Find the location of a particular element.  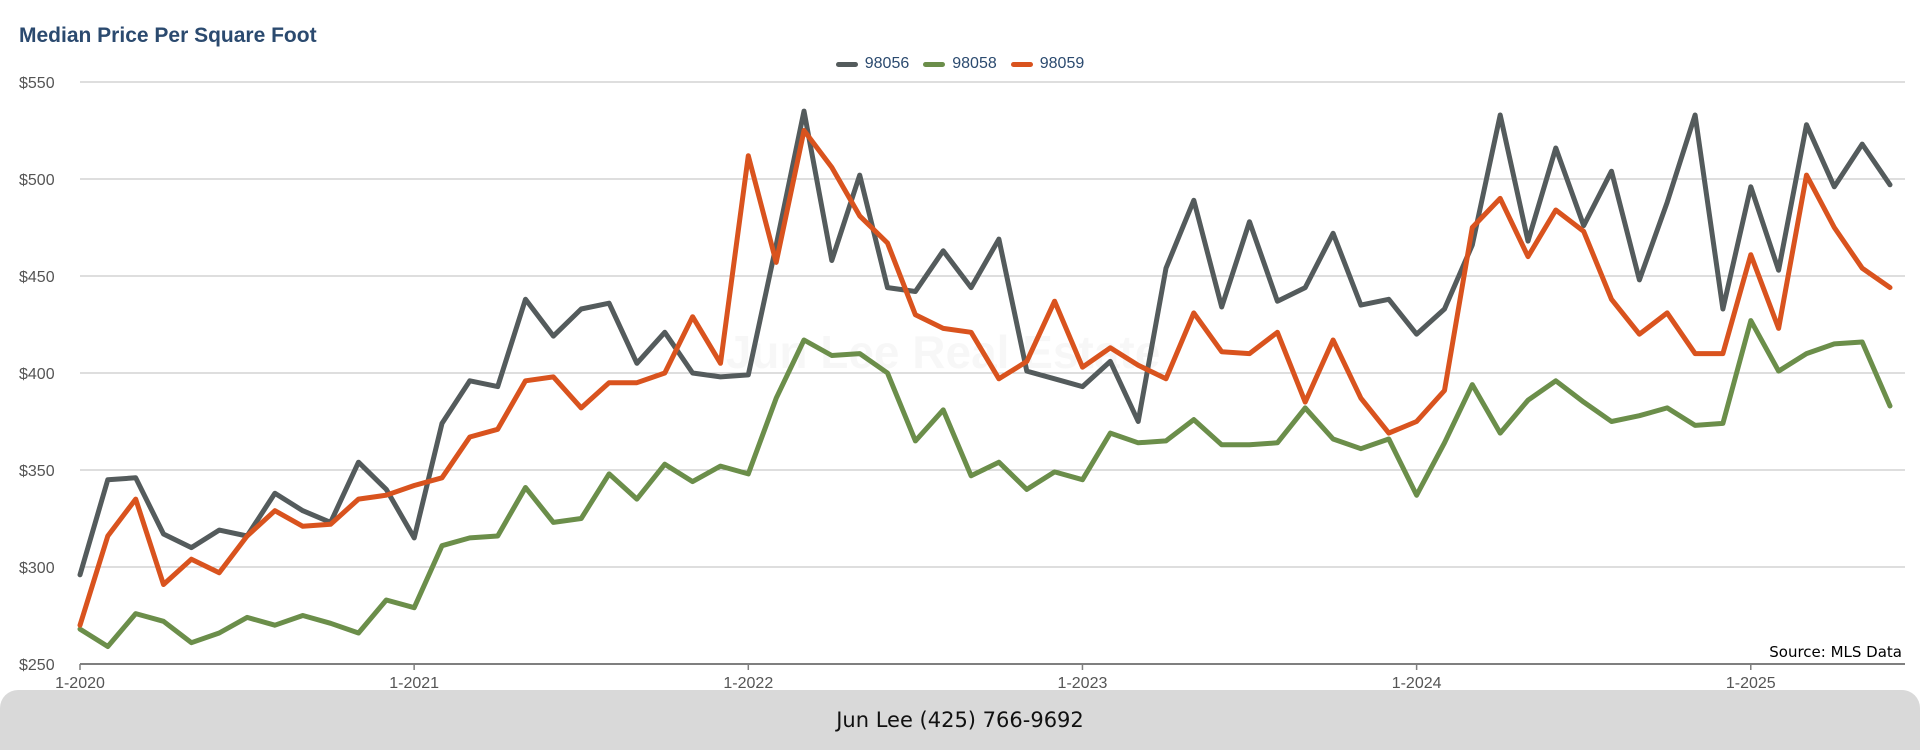

y-tick-label: $450 is located at coordinates (37, 277).